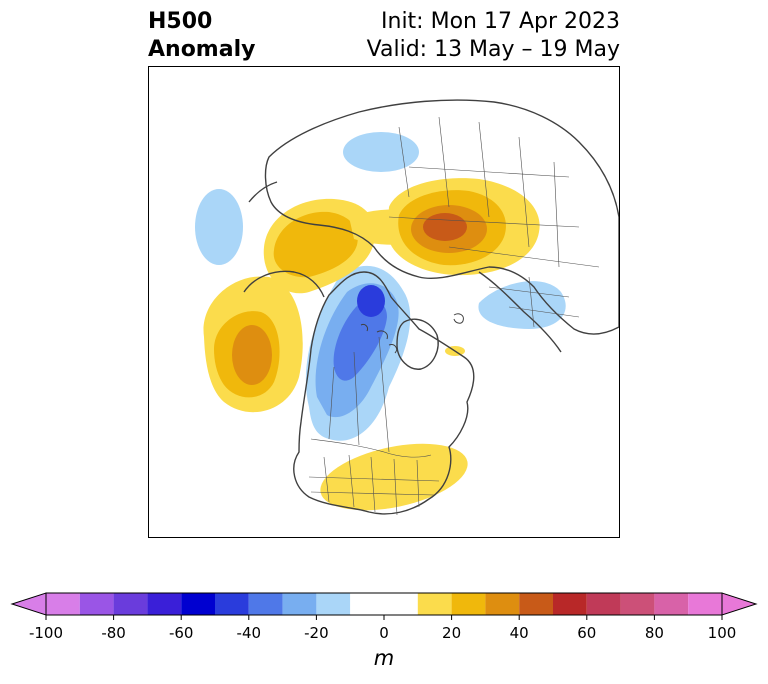  I want to click on variable-label: H500, so click(180, 21).